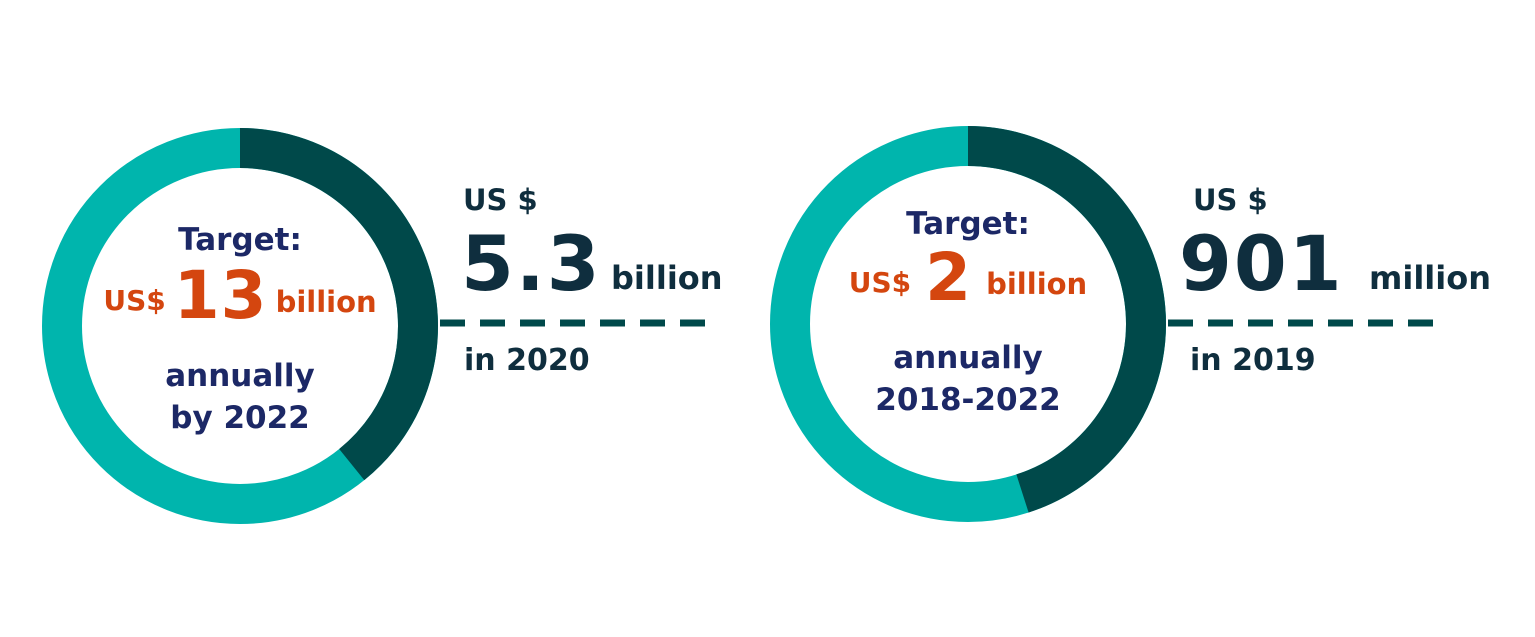 Image resolution: width=1535 pixels, height=637 pixels. I want to click on target-label-group: Target: US$ 2 billion annually 2018-2022, so click(968, 312).